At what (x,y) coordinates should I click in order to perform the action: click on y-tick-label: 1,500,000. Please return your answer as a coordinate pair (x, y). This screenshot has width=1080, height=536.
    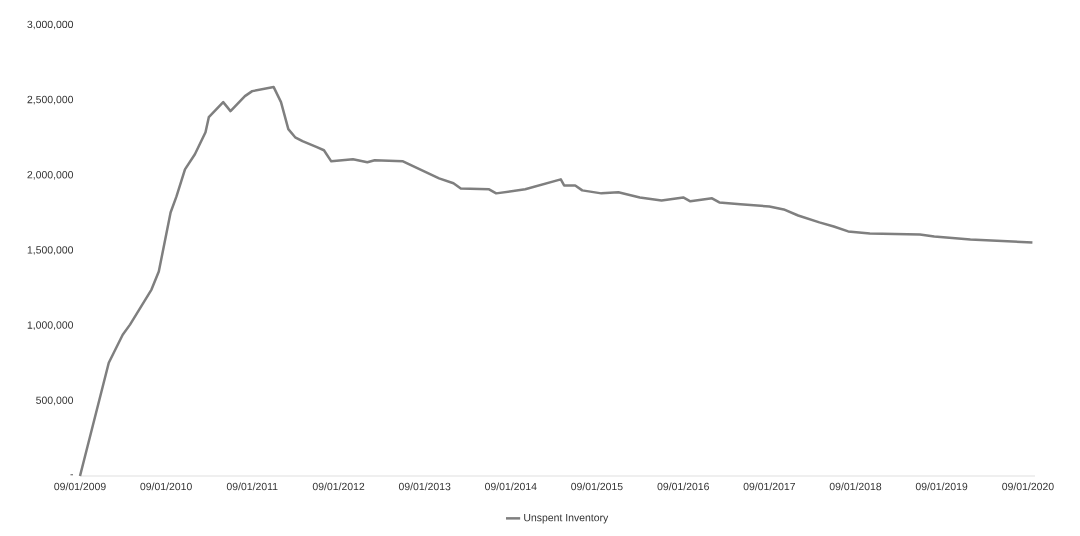
    Looking at the image, I should click on (50, 250).